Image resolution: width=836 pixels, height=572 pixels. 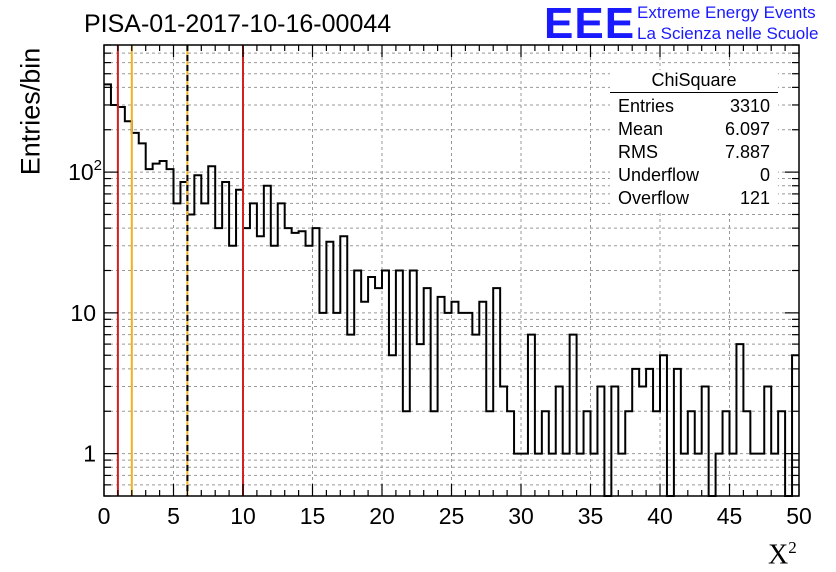 I want to click on eee-logo: EEE, so click(x=590, y=24).